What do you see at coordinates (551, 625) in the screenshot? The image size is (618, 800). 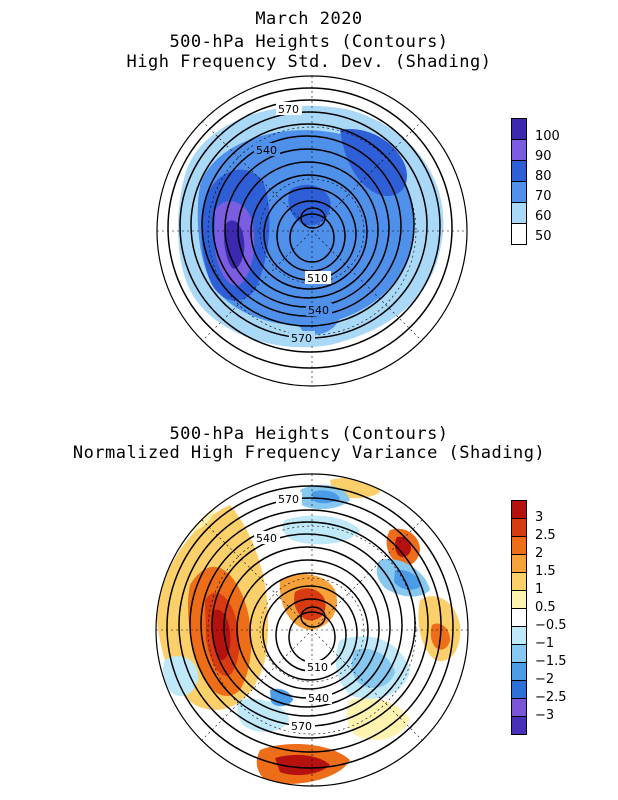 I see `legend-label: −0.5` at bounding box center [551, 625].